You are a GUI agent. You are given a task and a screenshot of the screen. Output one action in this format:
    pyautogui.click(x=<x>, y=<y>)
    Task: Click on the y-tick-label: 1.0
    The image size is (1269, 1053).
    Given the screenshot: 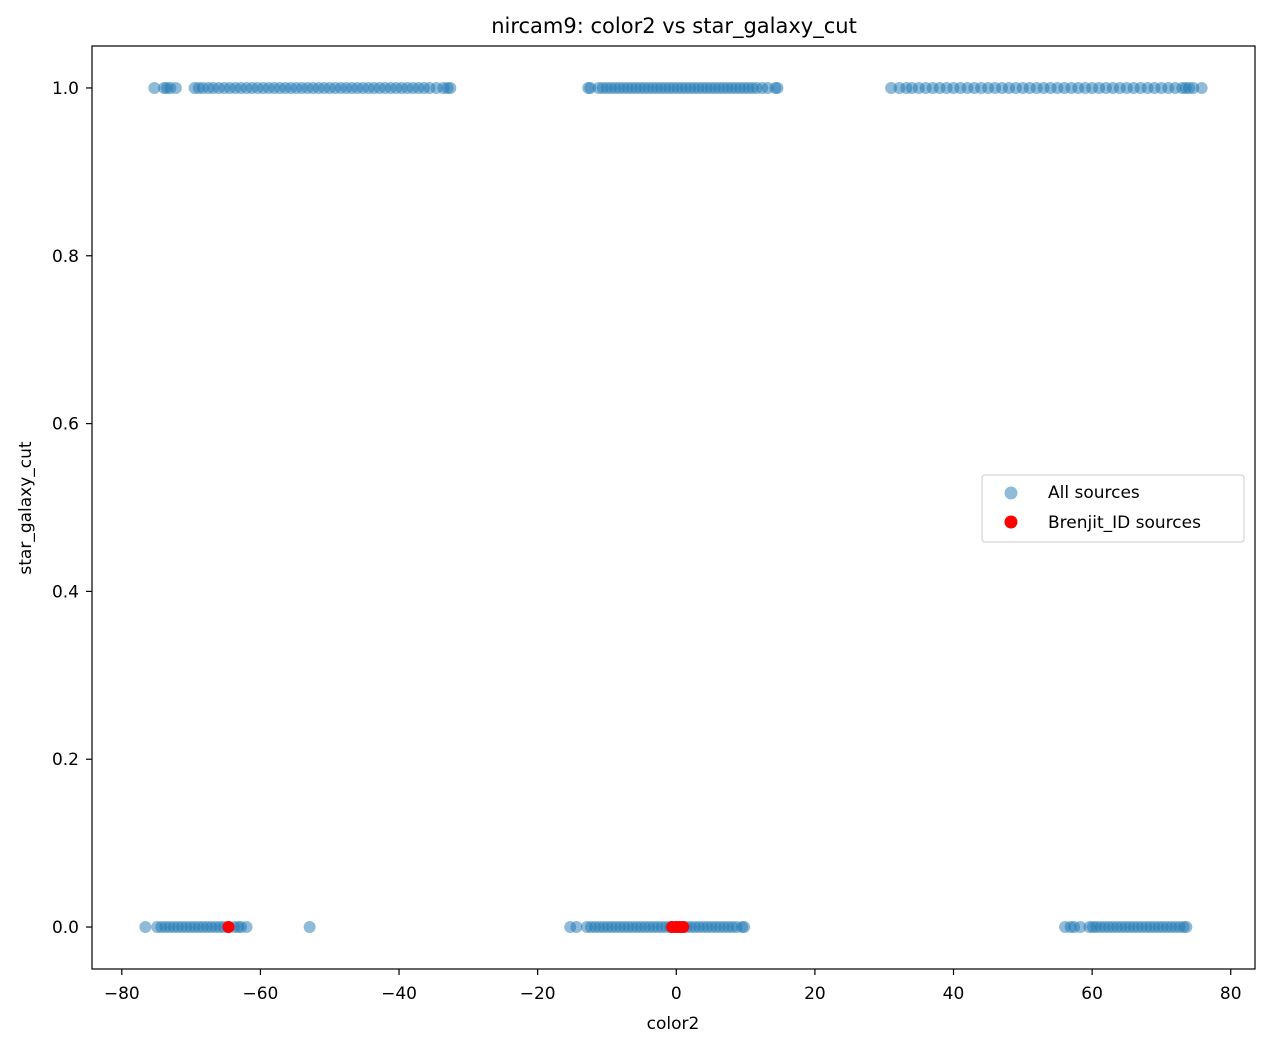 What is the action you would take?
    pyautogui.click(x=65, y=89)
    